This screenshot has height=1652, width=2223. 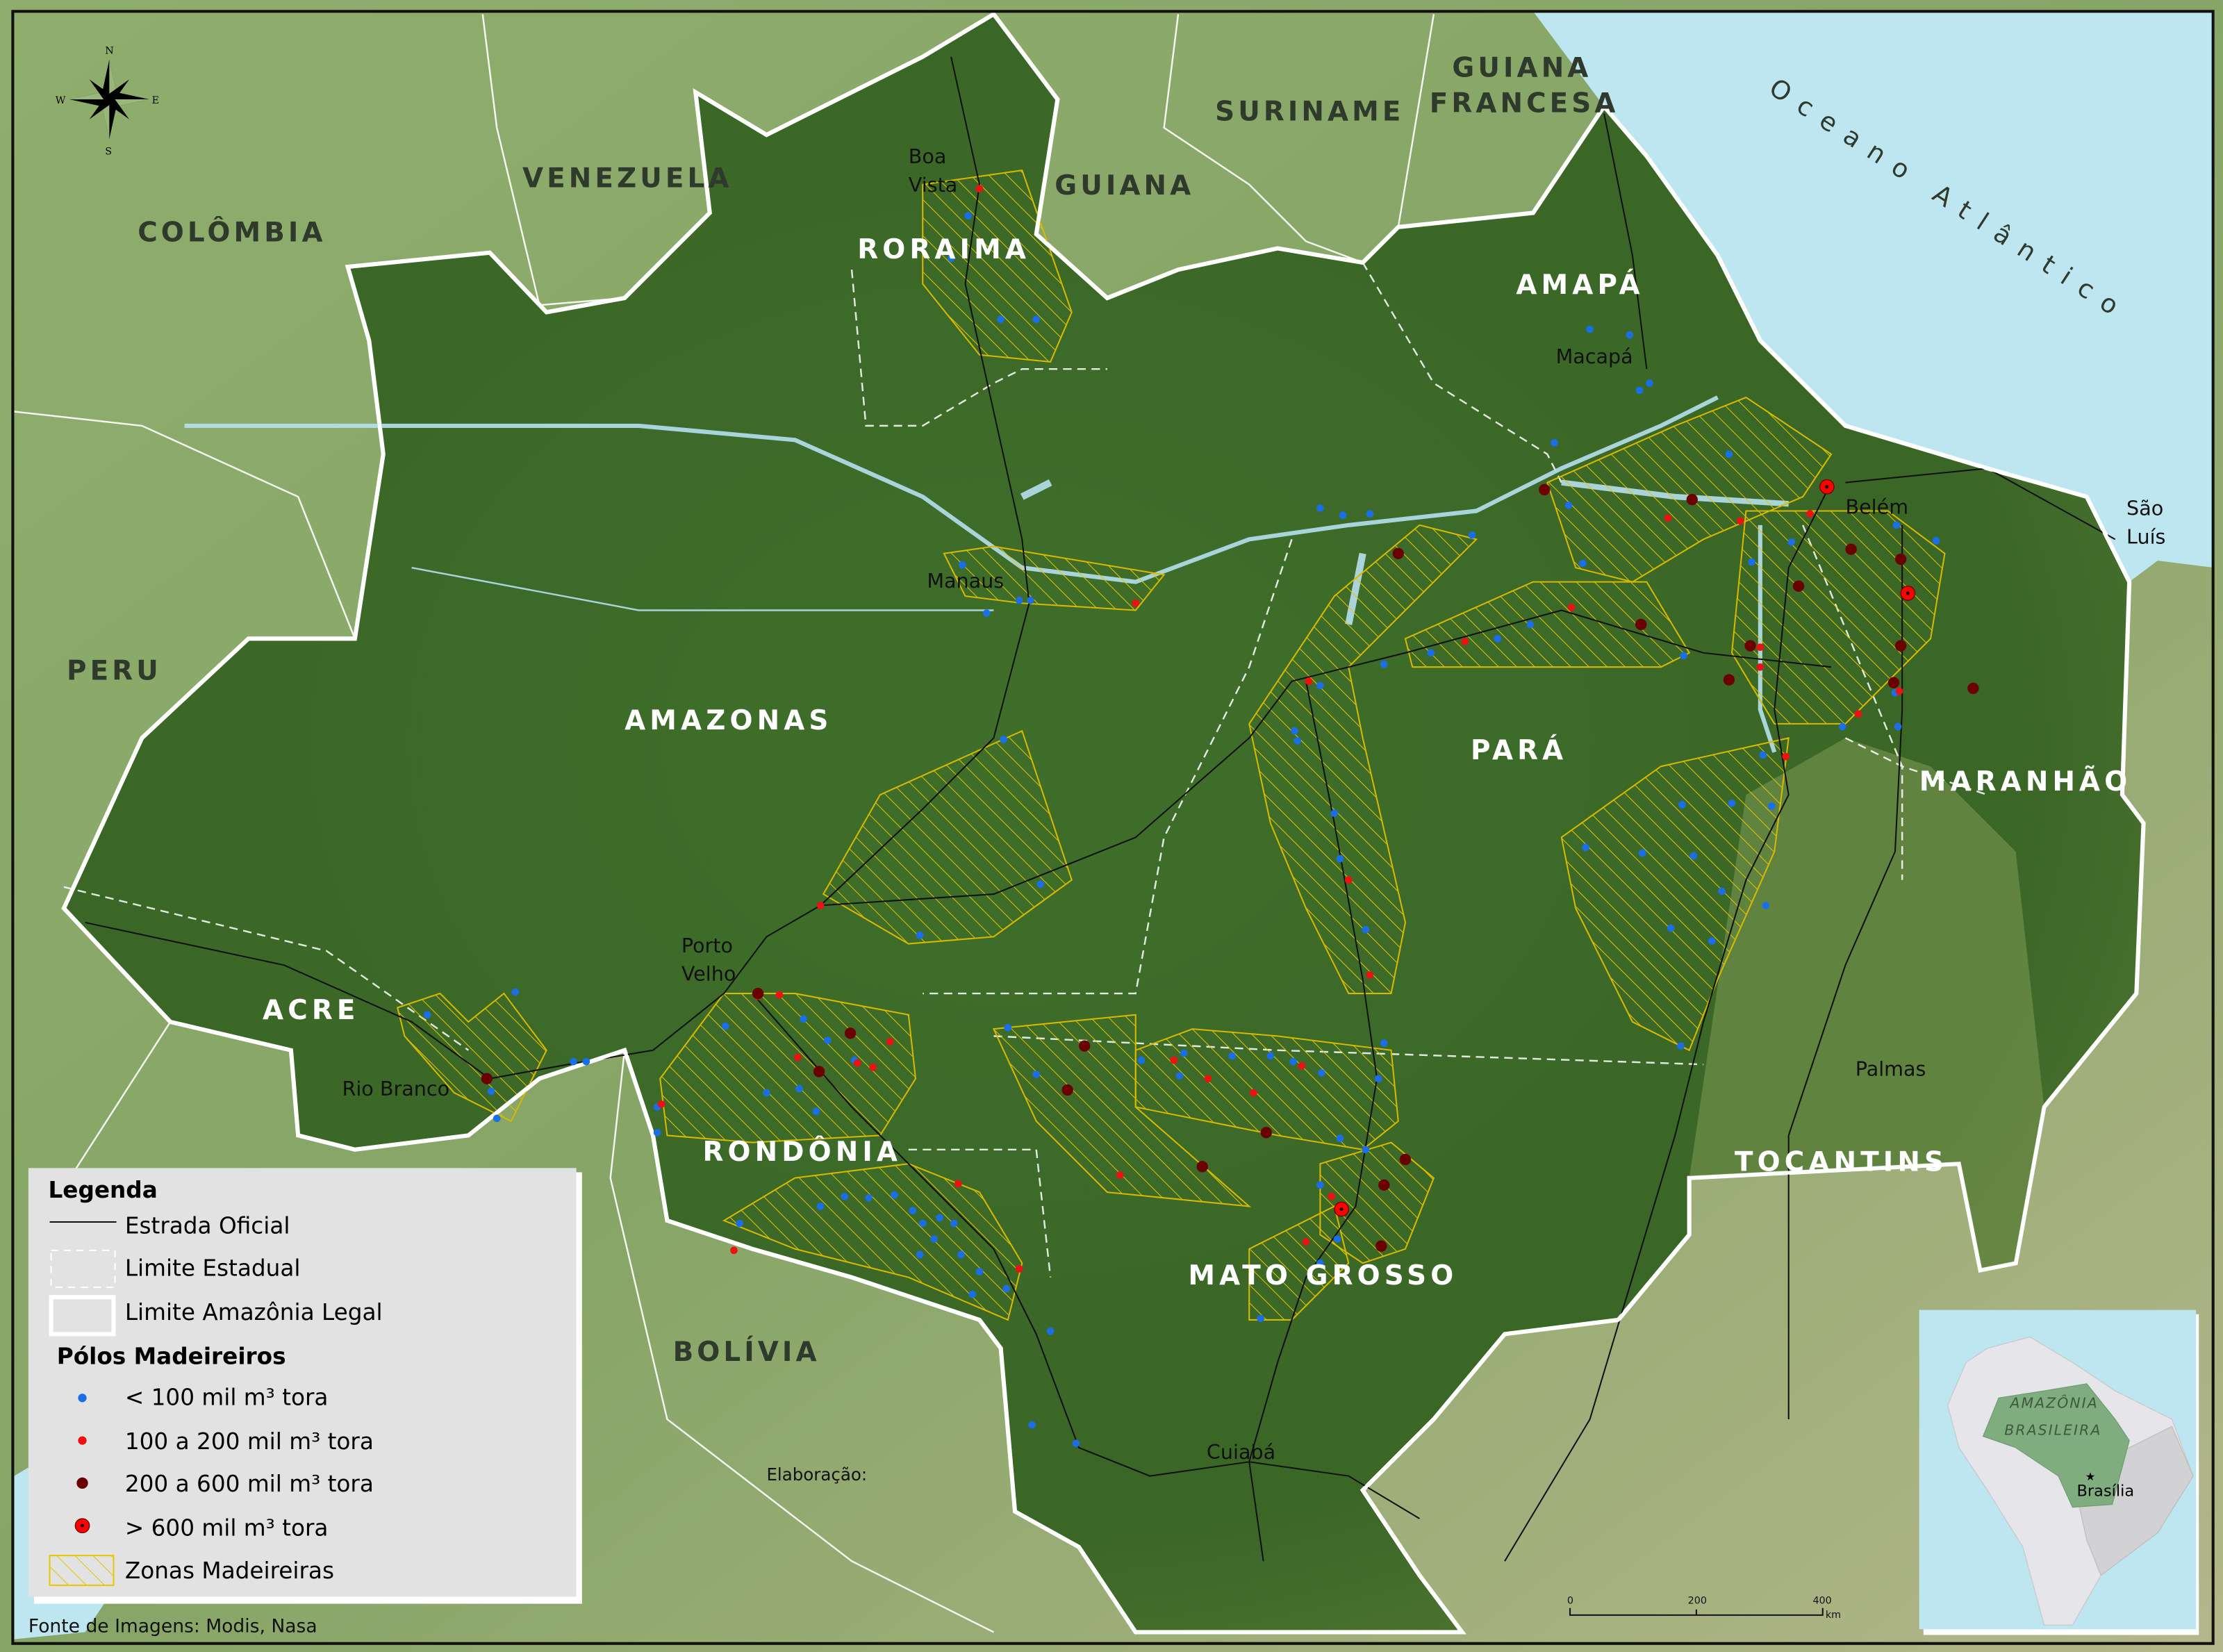 What do you see at coordinates (250, 1484) in the screenshot?
I see `legend-cat3: 200 a 600 mil m³ tora` at bounding box center [250, 1484].